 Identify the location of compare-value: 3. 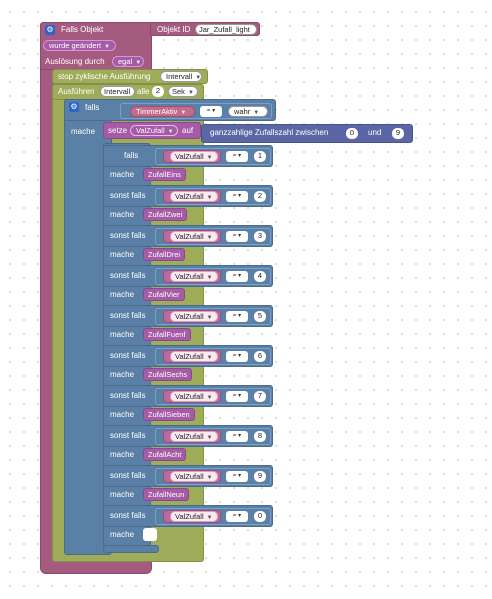
(260, 236).